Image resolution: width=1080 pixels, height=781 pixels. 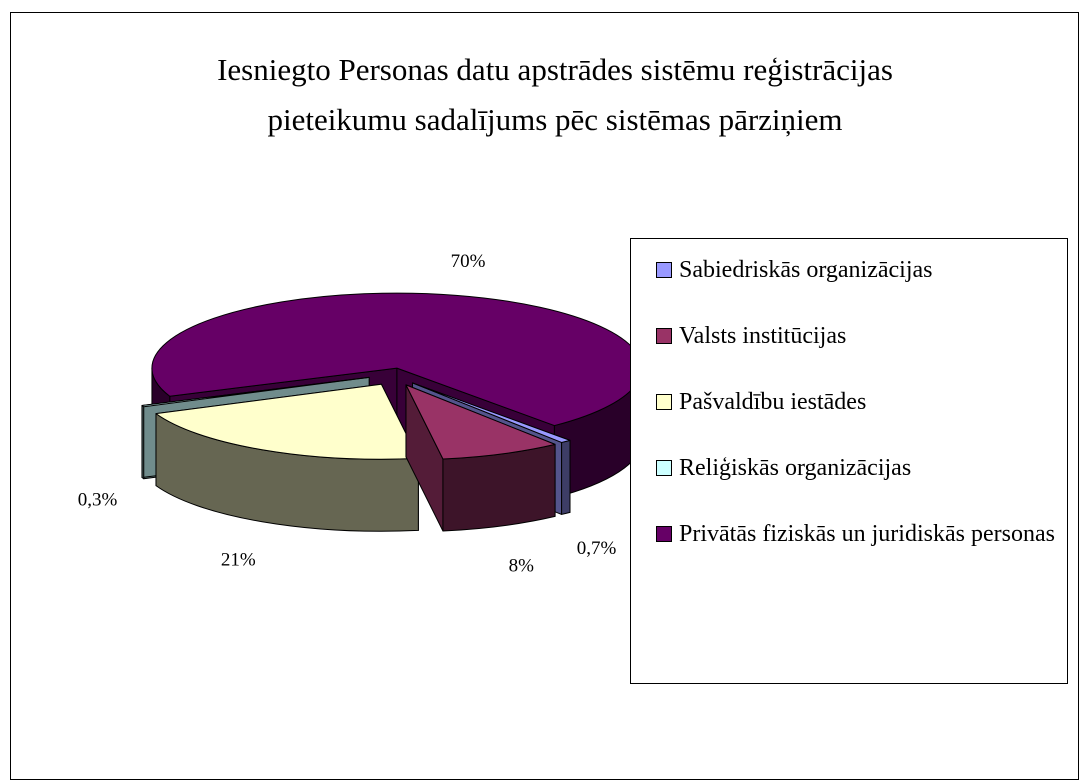 What do you see at coordinates (773, 402) in the screenshot?
I see `legend-label: Pašvaldību iestādes` at bounding box center [773, 402].